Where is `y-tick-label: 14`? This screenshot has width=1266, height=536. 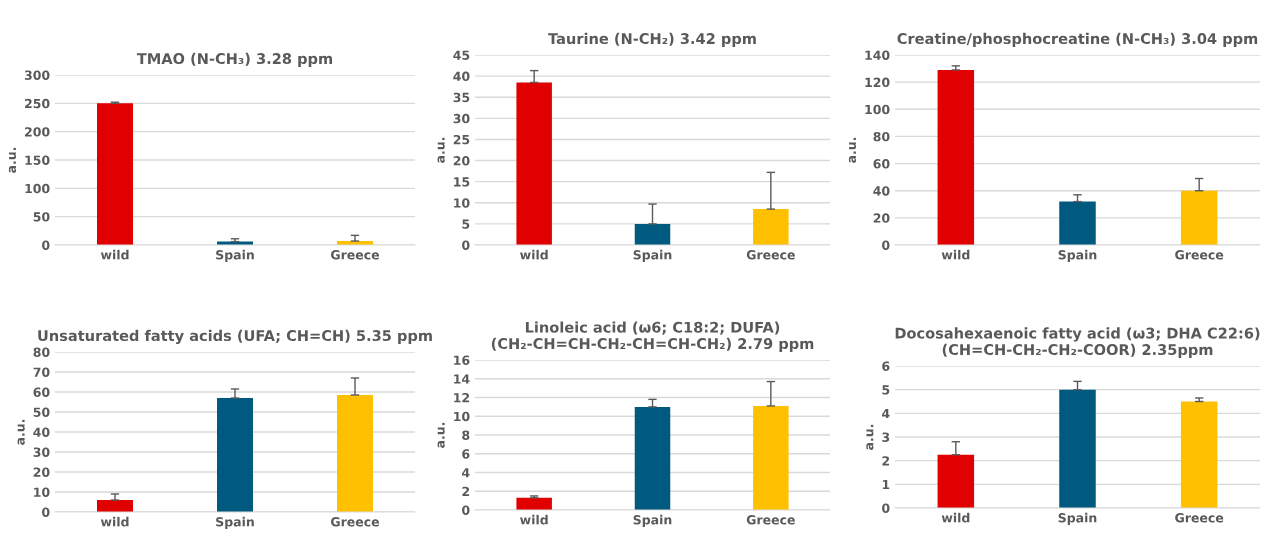 y-tick-label: 14 is located at coordinates (462, 379).